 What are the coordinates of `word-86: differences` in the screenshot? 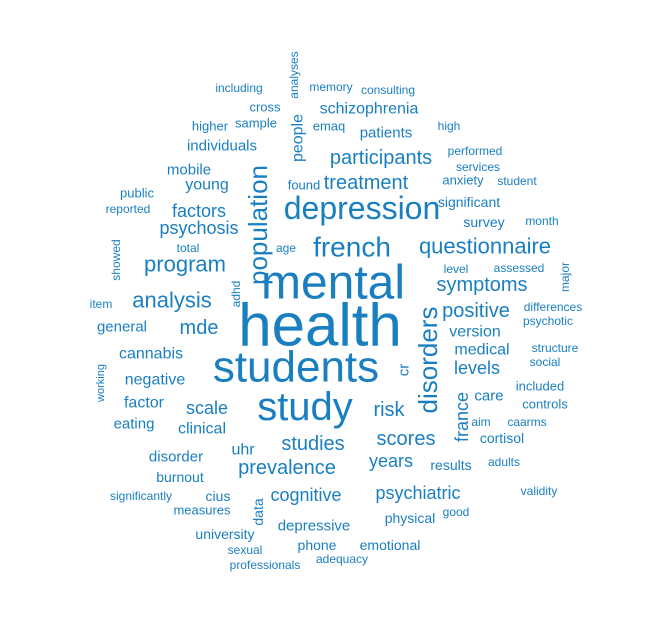 It's located at (553, 307).